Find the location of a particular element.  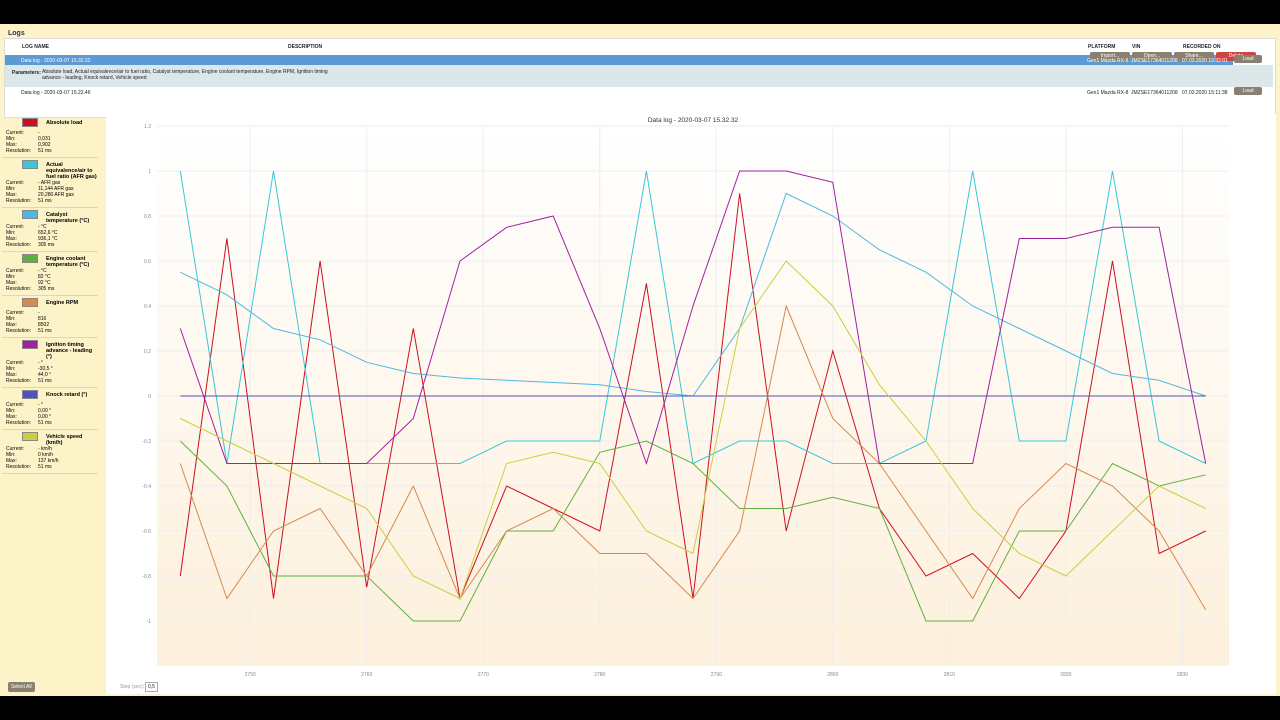

column-header: DESCRIPTION is located at coordinates (305, 47).